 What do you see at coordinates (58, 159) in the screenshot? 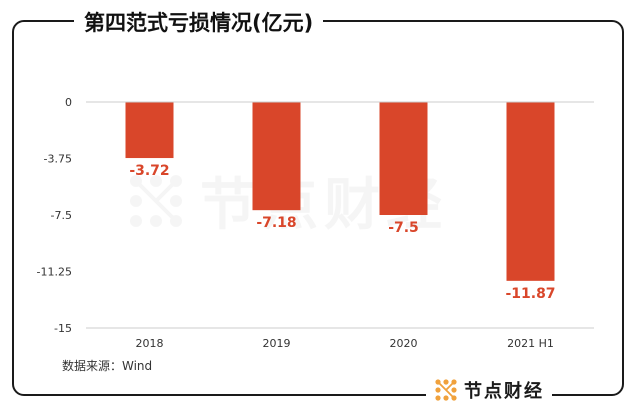
I see `y-tick-label: -3.75` at bounding box center [58, 159].